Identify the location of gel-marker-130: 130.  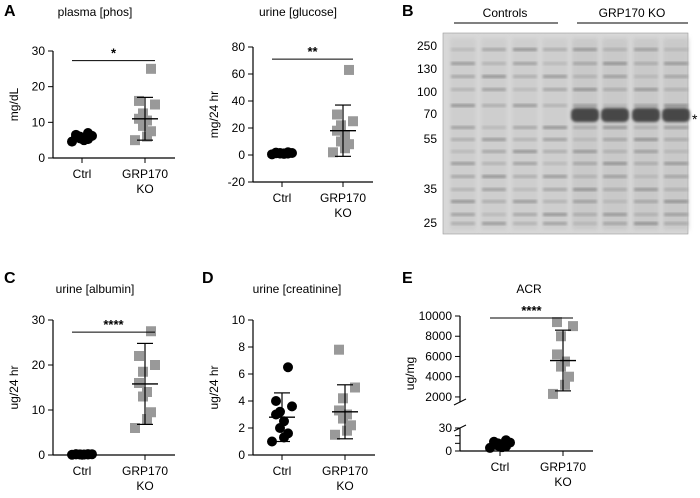
(427, 69).